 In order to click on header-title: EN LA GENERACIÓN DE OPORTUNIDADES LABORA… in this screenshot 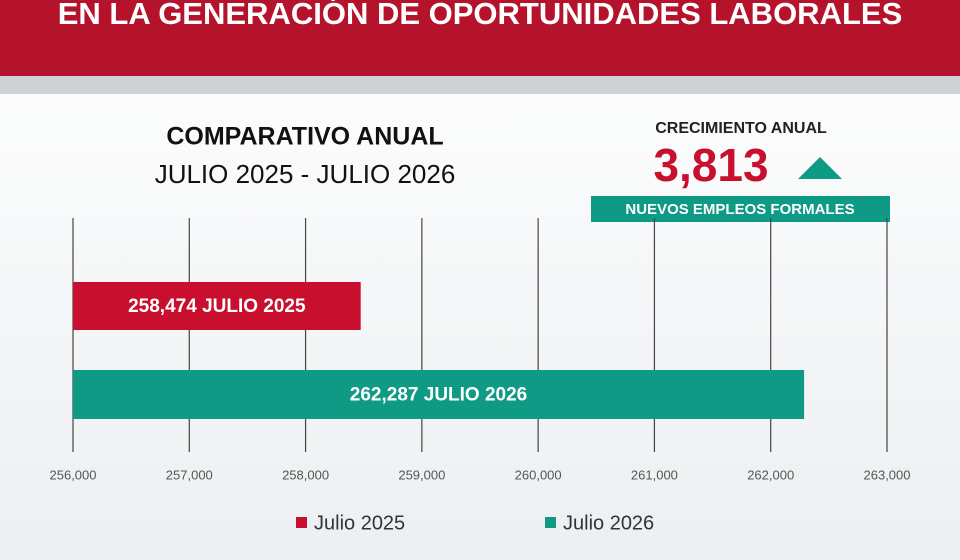, I will do `click(480, 15)`.